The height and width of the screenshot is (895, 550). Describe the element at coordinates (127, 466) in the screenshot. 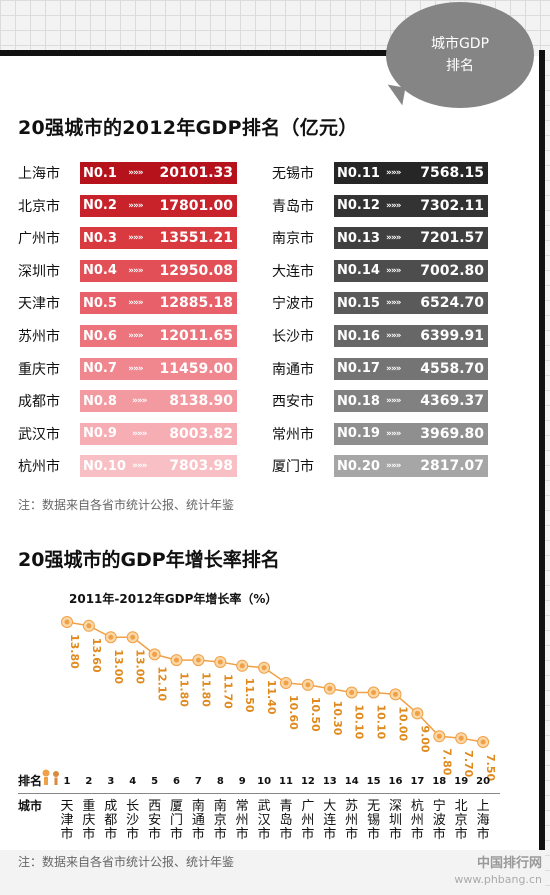

I see `ranking-row: 杭州市 N0.10 »»» 7803.98` at that location.